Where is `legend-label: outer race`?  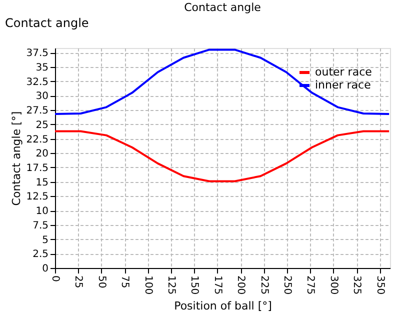
legend-label: outer race is located at coordinates (343, 72).